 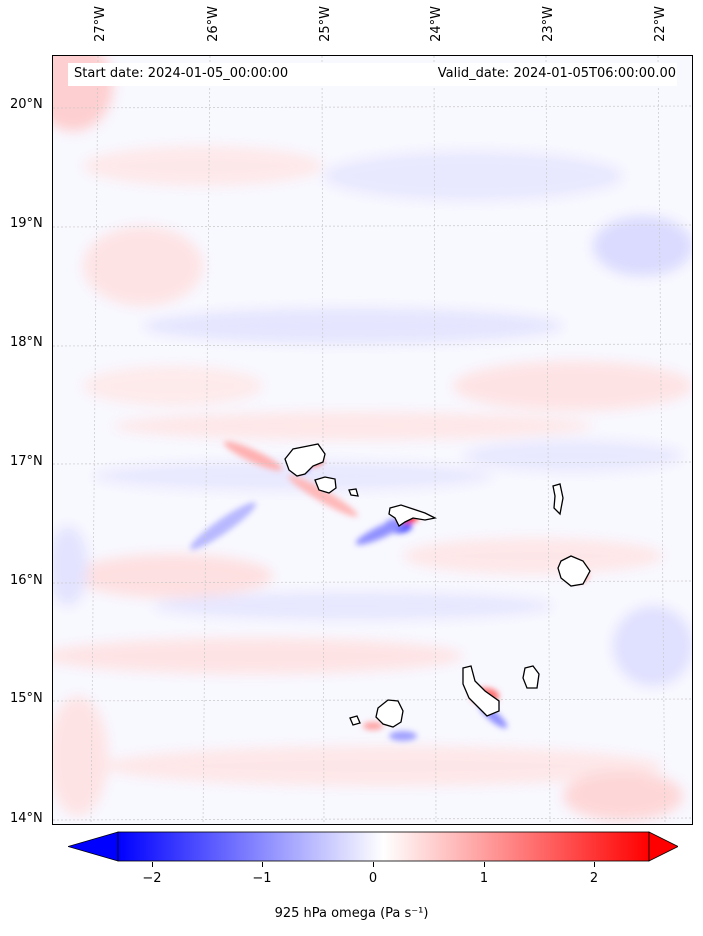 What do you see at coordinates (481, 691) in the screenshot?
I see `island-santiago` at bounding box center [481, 691].